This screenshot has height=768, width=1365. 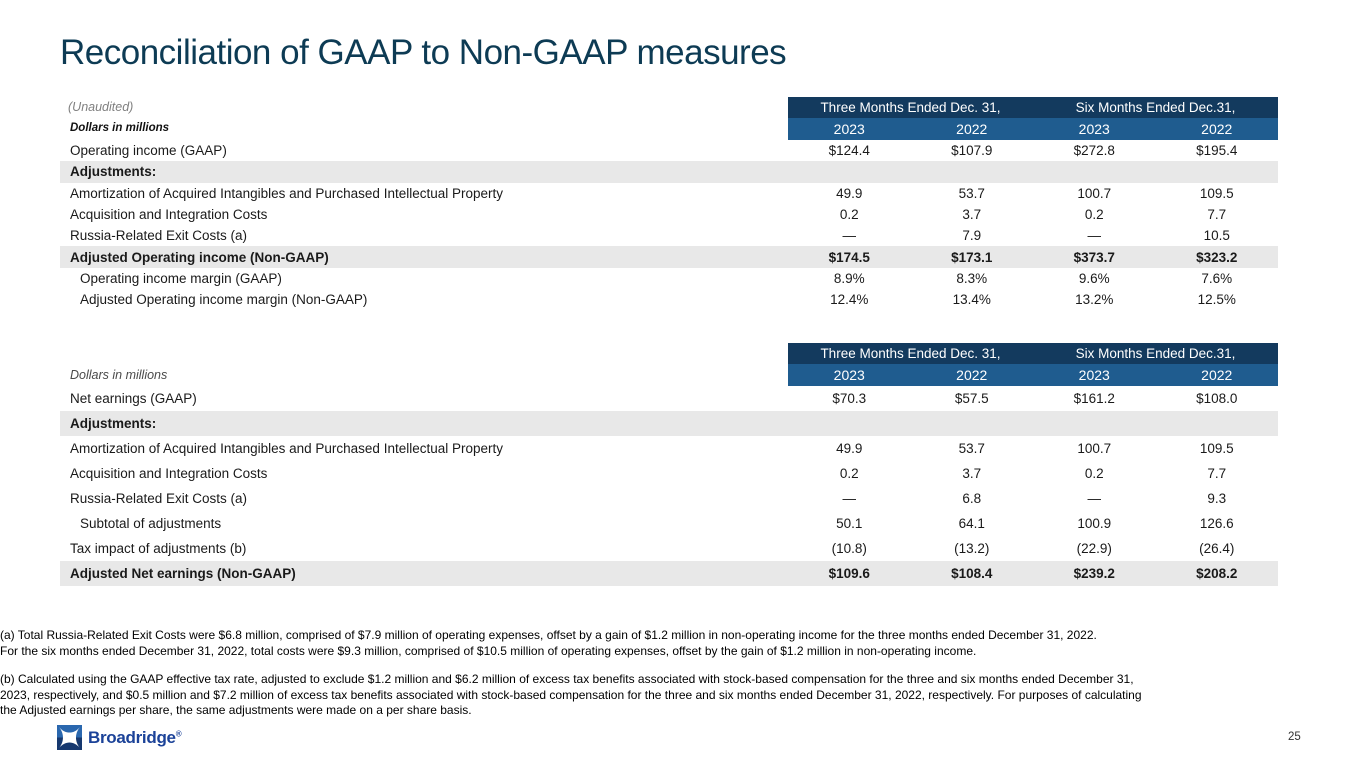 What do you see at coordinates (1217, 498) in the screenshot?
I see `row-value: 9.3` at bounding box center [1217, 498].